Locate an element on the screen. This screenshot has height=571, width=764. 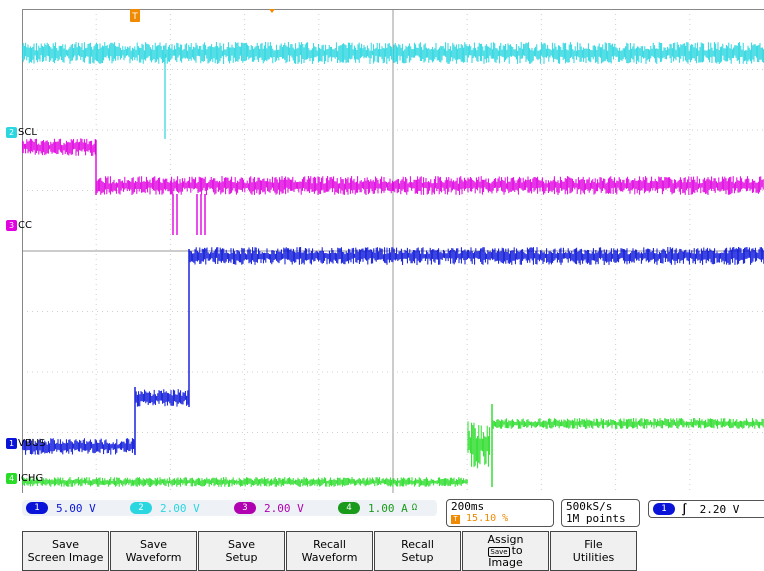
ch4-label: 4 ICHG is located at coordinates (24, 478).